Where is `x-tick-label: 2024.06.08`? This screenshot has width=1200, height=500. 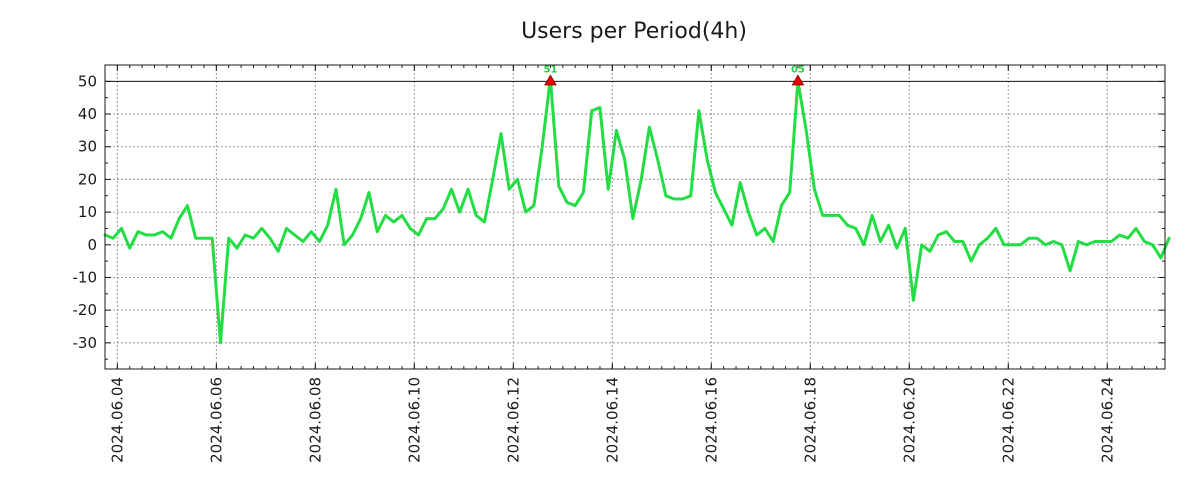
x-tick-label: 2024.06.08 is located at coordinates (315, 420).